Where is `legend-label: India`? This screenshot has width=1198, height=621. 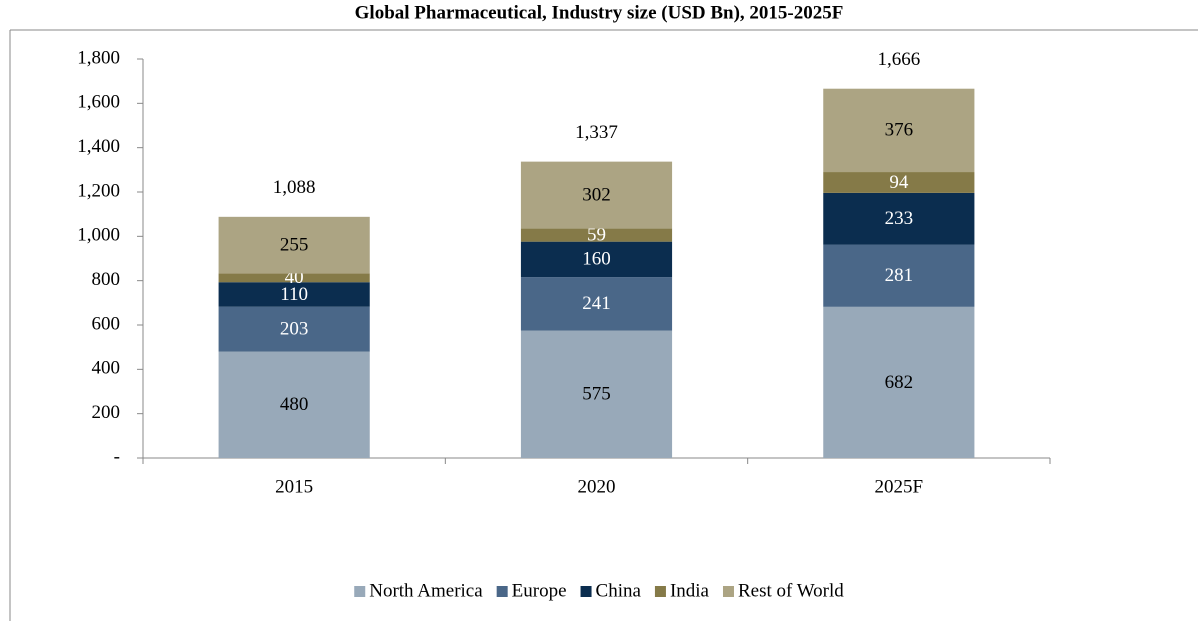
legend-label: India is located at coordinates (690, 590).